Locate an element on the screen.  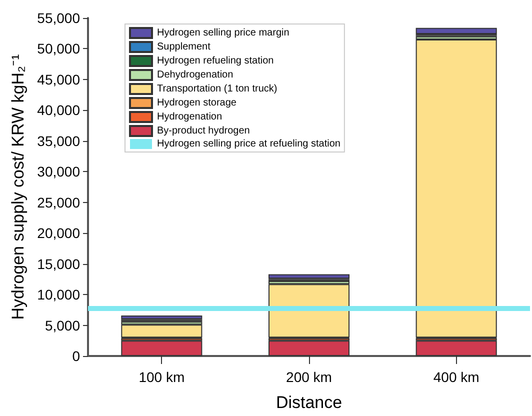
legend-label: Hydrogen selling price at refueling station is located at coordinates (248, 144).